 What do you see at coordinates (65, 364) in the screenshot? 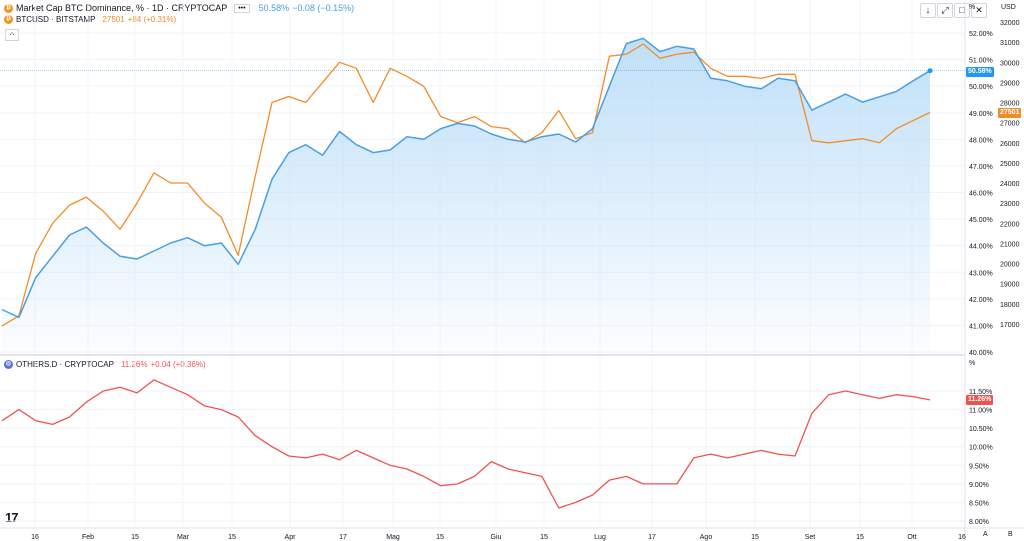
I see `others-series-title: OTHERS.D · CRYPTOCAP` at bounding box center [65, 364].